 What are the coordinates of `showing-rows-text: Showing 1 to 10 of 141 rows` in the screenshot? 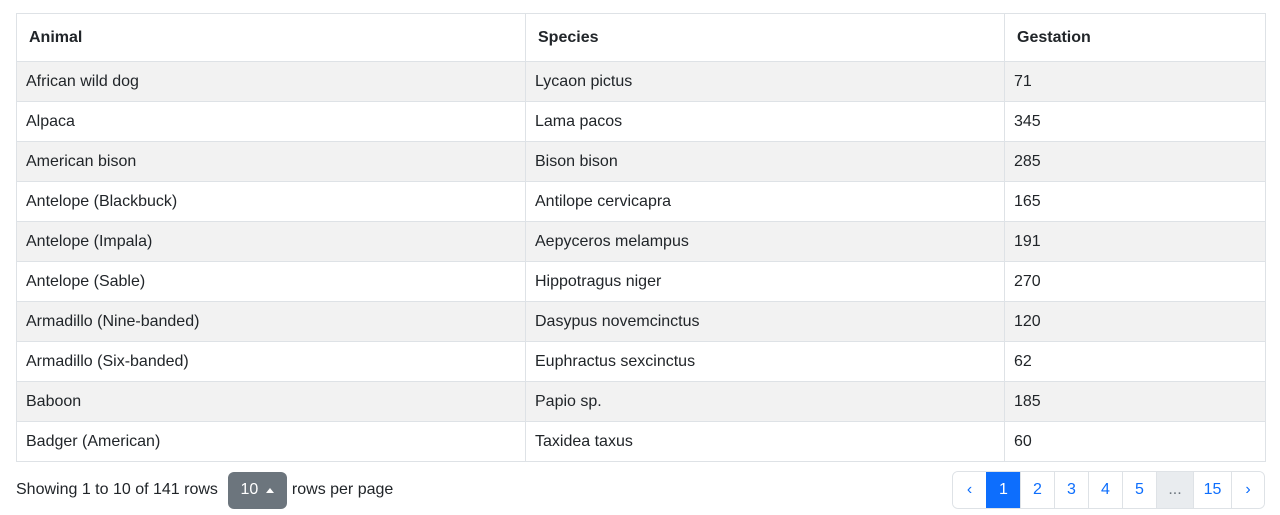 It's located at (117, 489).